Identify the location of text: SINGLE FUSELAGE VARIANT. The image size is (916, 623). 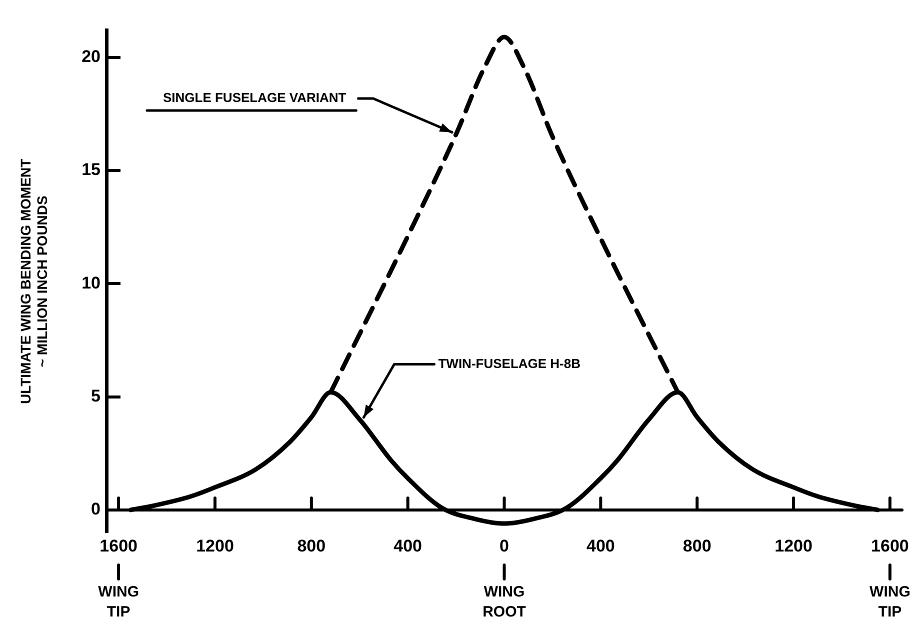
(254, 98).